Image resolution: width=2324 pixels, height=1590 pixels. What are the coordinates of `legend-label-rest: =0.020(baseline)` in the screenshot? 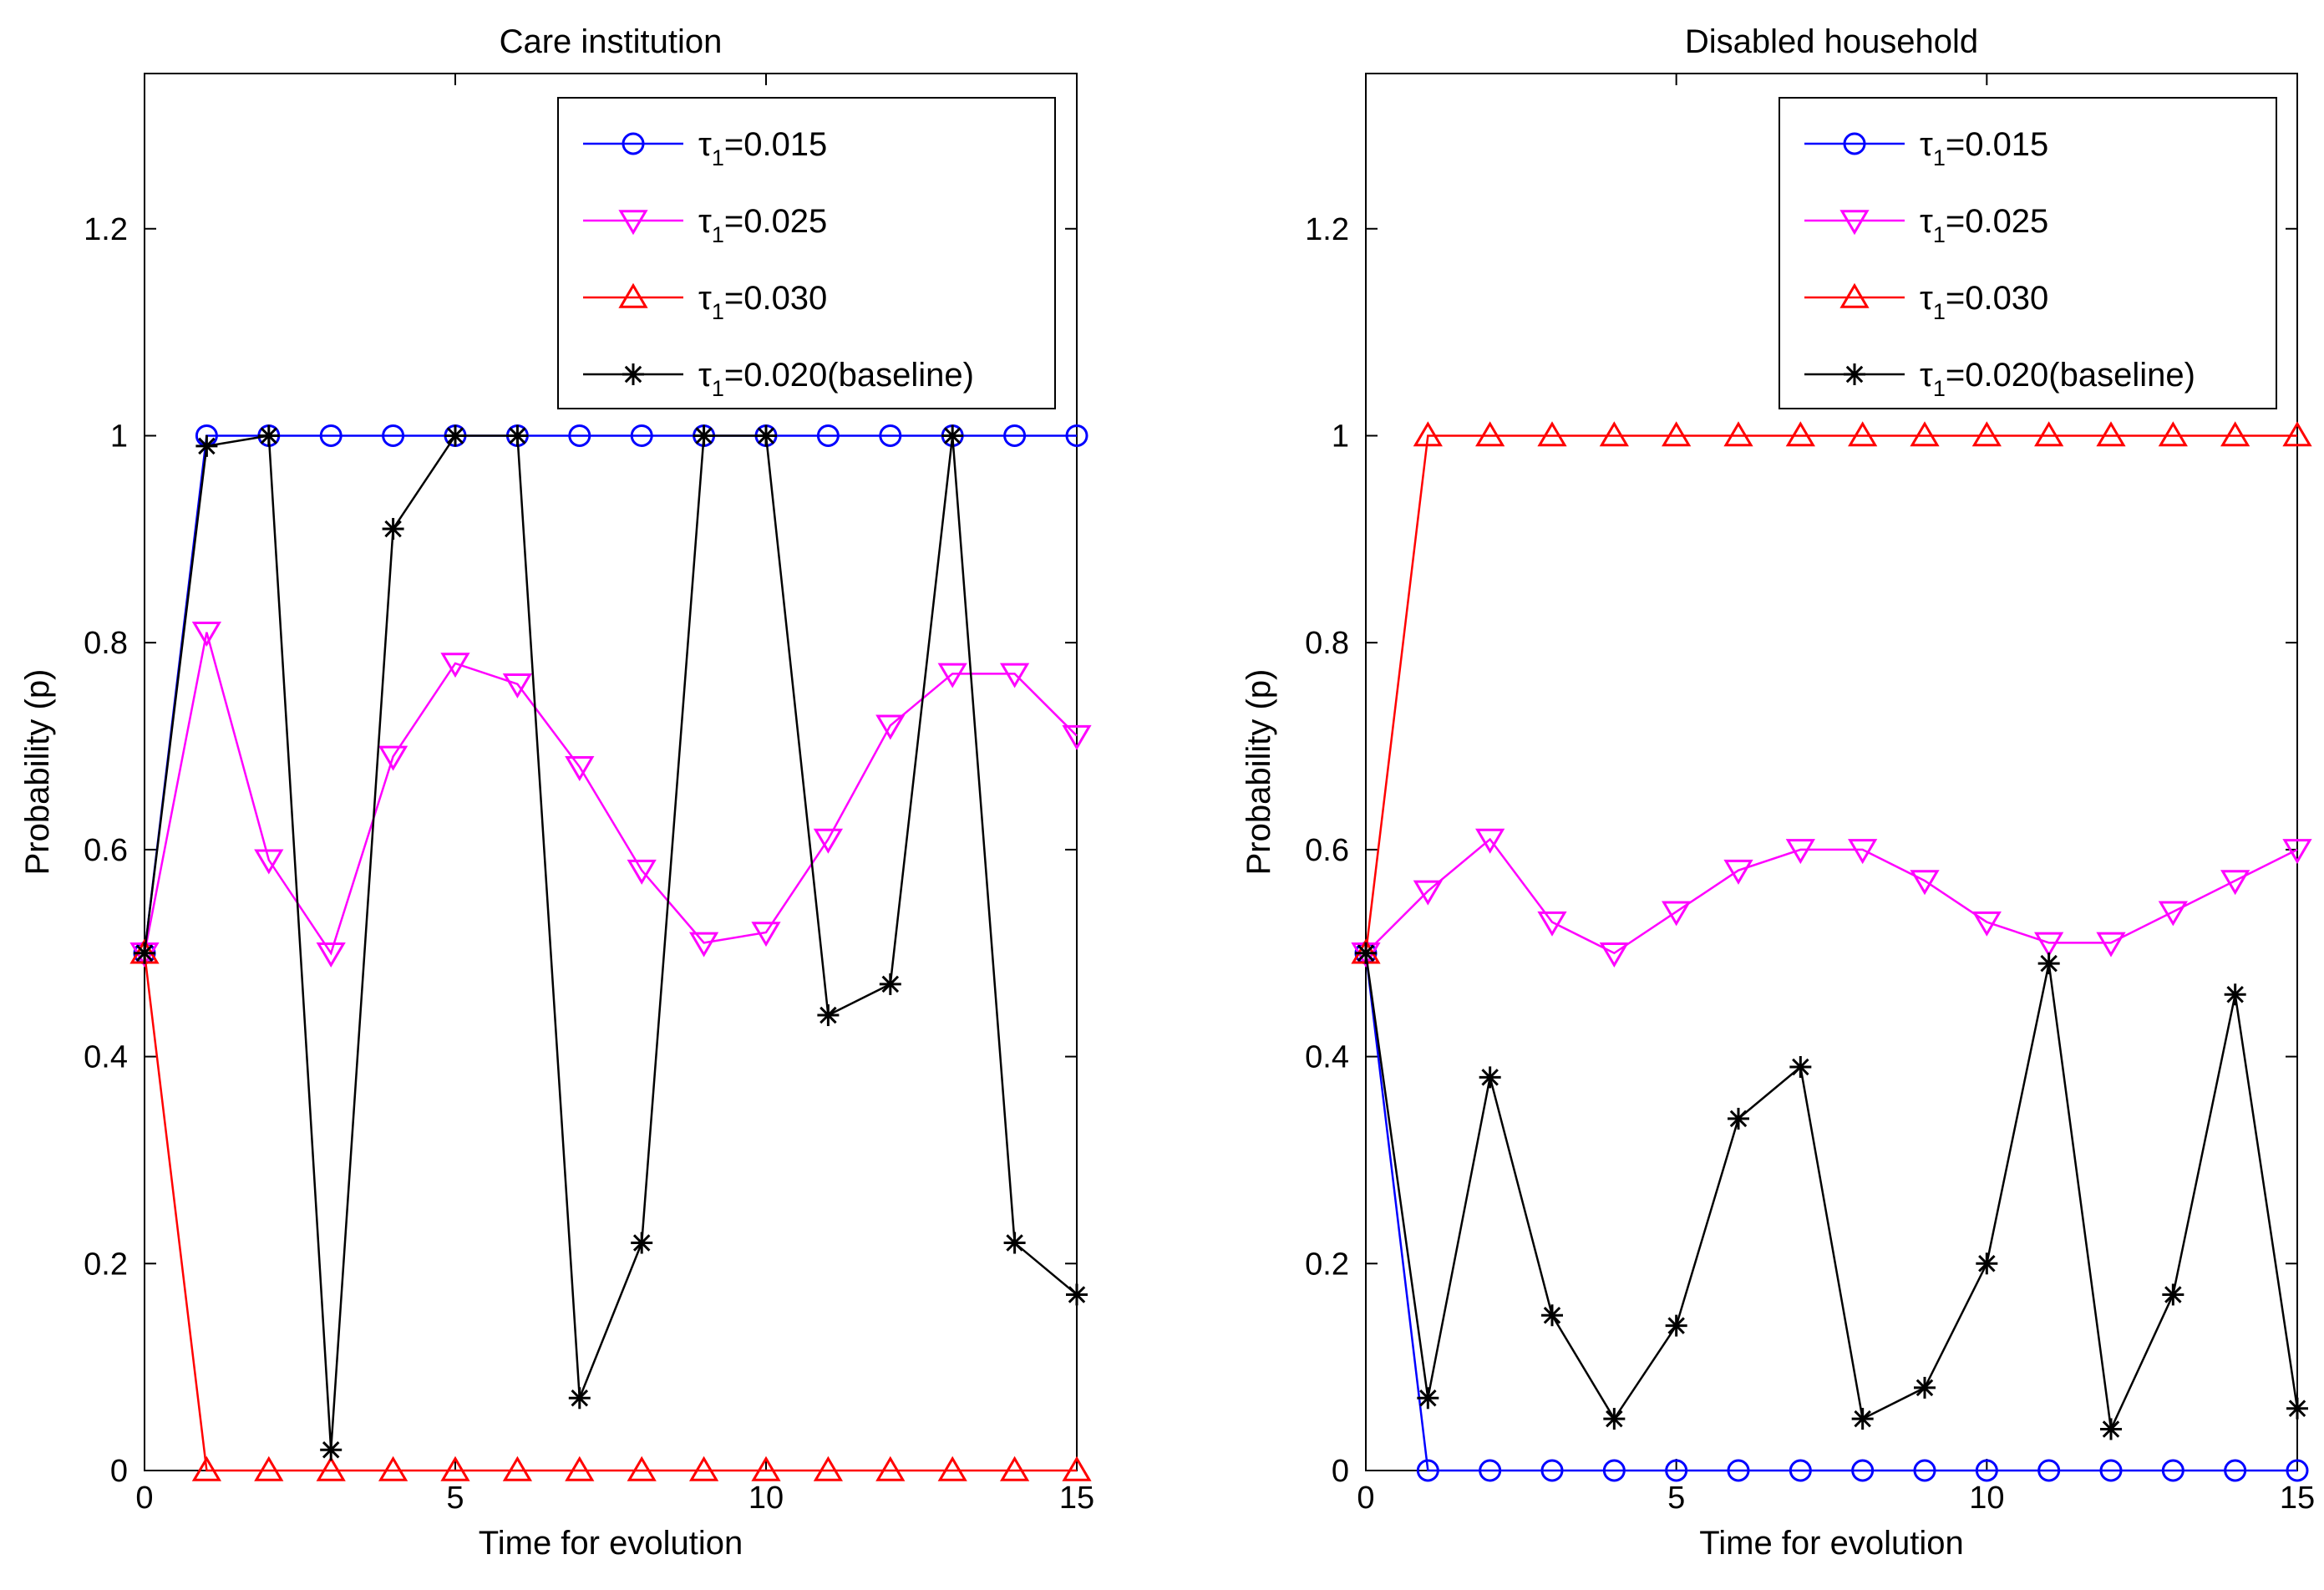 It's located at (2070, 375).